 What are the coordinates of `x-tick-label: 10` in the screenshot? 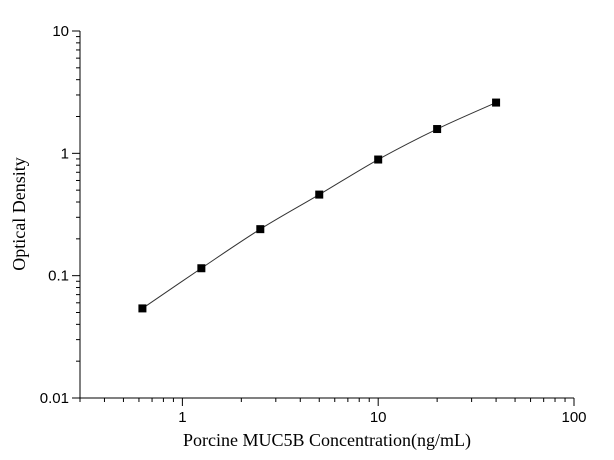 It's located at (378, 417).